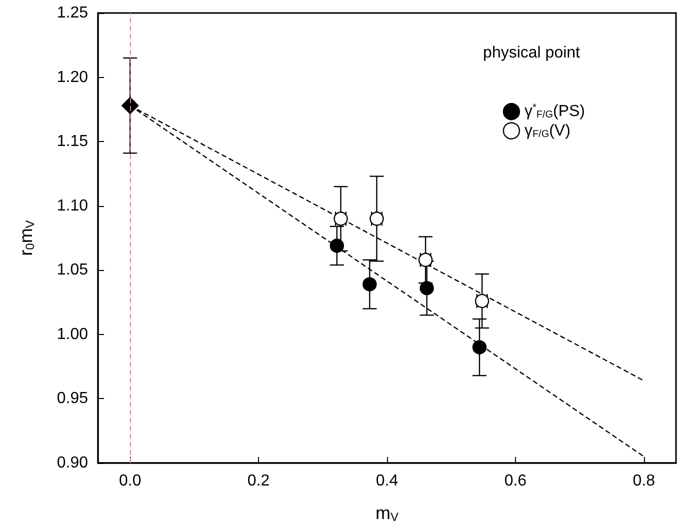 The width and height of the screenshot is (685, 529). I want to click on y-tick-label: 1.05, so click(72, 270).